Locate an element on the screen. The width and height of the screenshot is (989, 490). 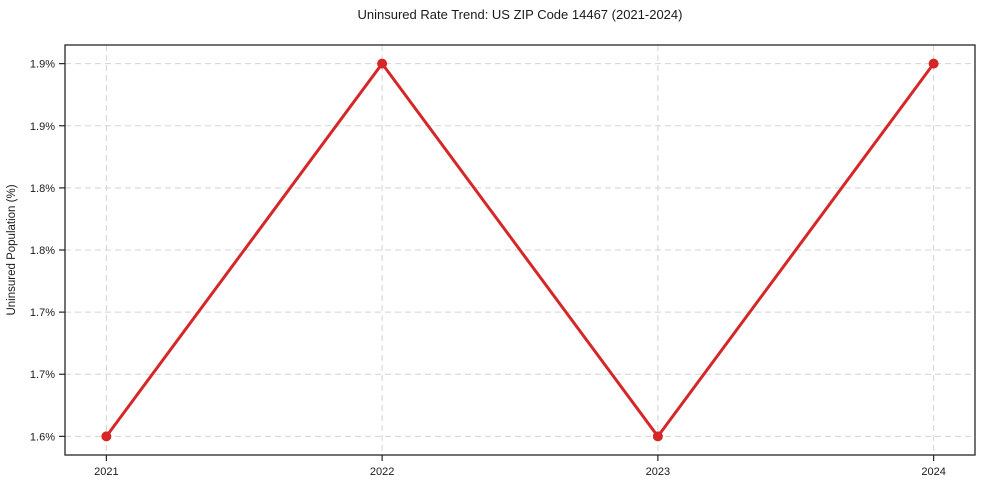
x-tick-label-2024: 2024 is located at coordinates (933, 472).